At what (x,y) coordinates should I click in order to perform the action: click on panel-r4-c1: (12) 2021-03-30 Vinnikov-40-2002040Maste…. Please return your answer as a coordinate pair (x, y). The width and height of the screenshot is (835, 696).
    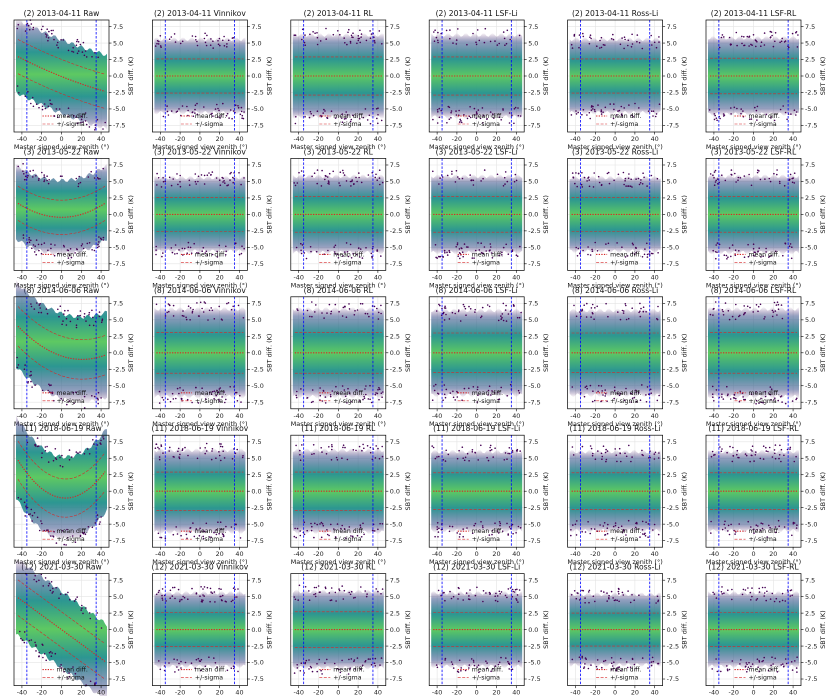
    Looking at the image, I should click on (213, 629).